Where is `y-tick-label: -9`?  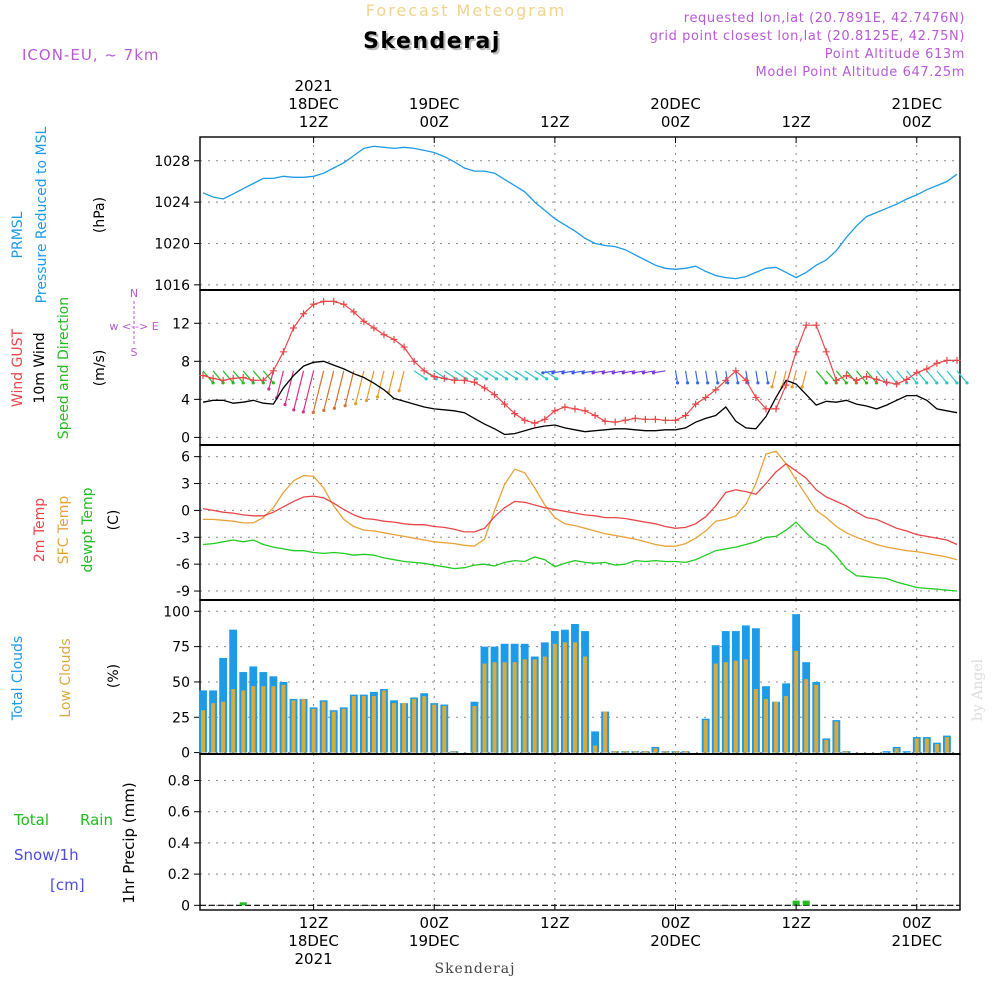
y-tick-label: -9 is located at coordinates (183, 592).